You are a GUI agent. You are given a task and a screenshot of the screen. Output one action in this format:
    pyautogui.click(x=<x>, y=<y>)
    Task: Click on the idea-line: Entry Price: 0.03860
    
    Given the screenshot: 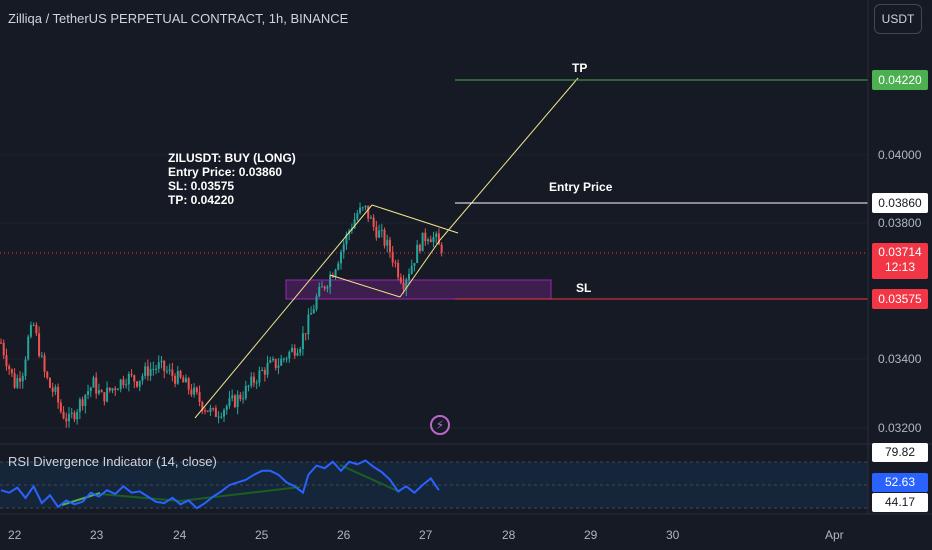 What is the action you would take?
    pyautogui.click(x=225, y=172)
    